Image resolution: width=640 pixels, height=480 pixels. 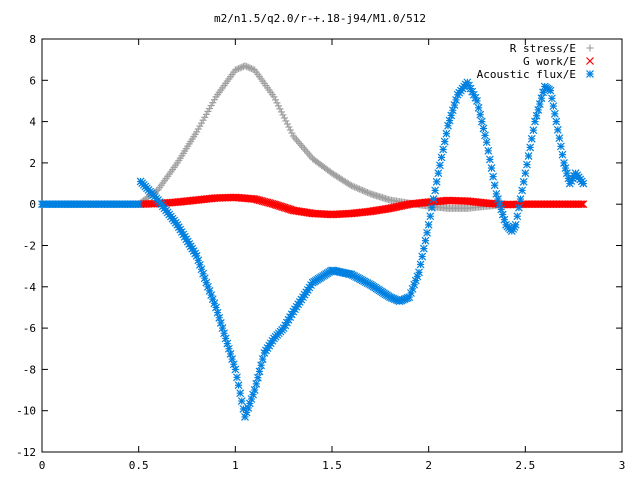 I want to click on x-tick-label: 0, so click(x=42, y=465).